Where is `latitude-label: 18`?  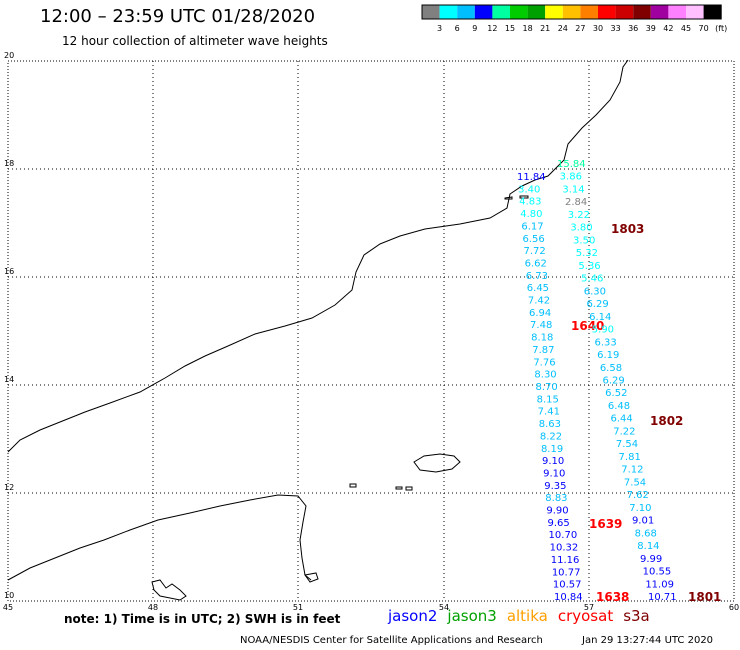 latitude-label: 18 is located at coordinates (9, 163).